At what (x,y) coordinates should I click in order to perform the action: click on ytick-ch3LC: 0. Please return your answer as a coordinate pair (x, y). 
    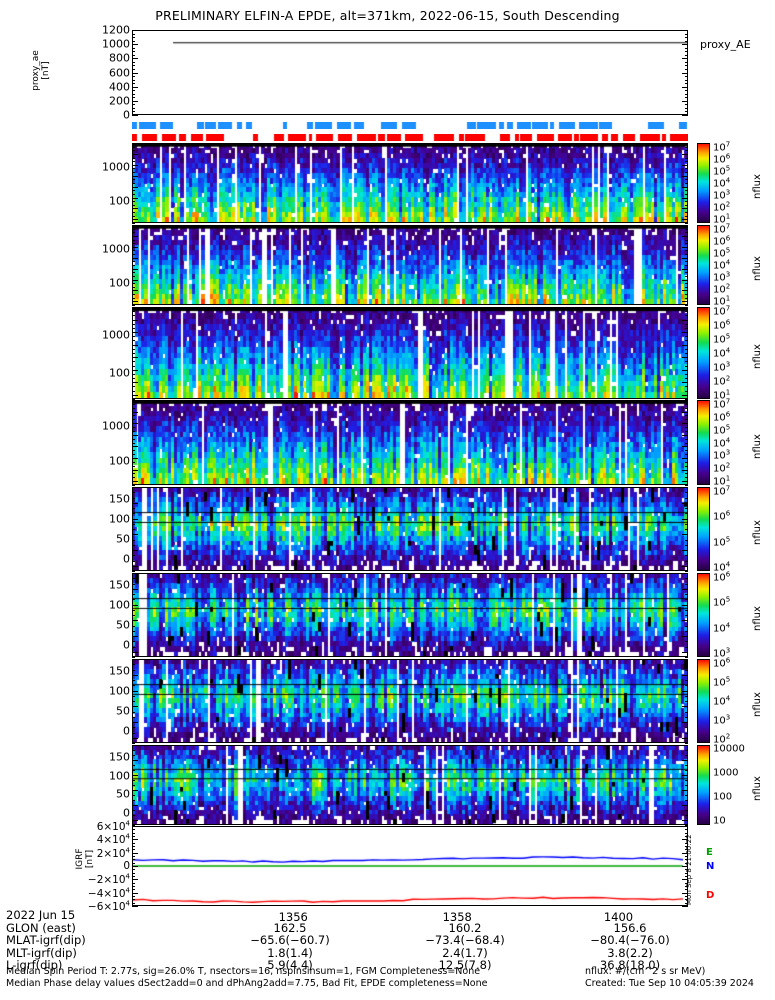
    Looking at the image, I should click on (126, 813).